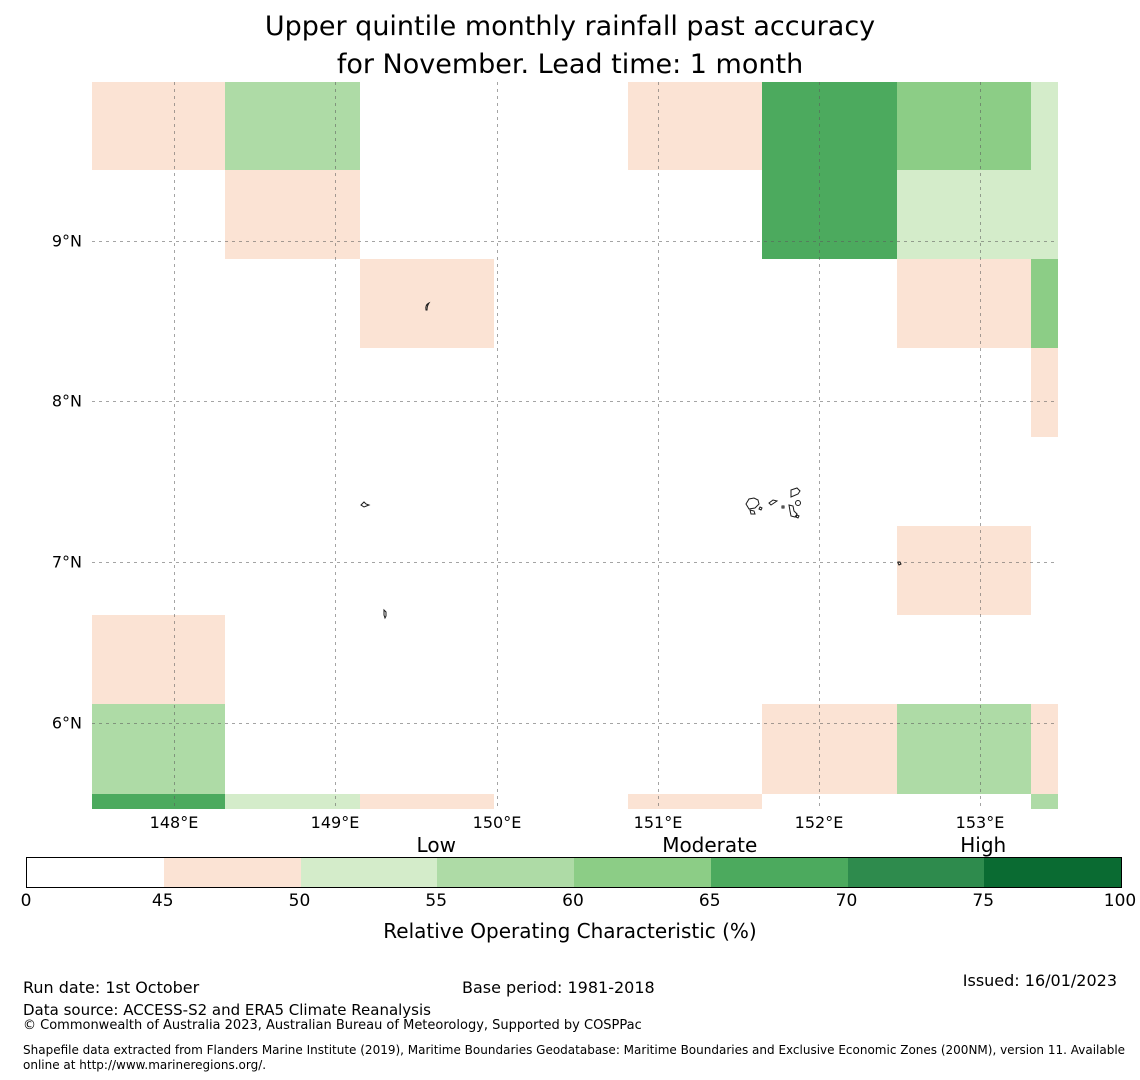 Image resolution: width=1140 pixels, height=1080 pixels. Describe the element at coordinates (1120, 901) in the screenshot. I see `colorbar-tick-label: 100` at that location.